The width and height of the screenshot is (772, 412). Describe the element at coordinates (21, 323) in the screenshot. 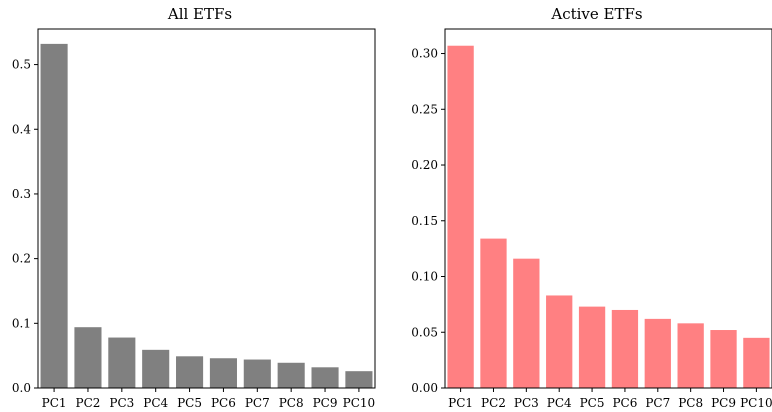

I see `y-tick-label: 0.1` at that location.